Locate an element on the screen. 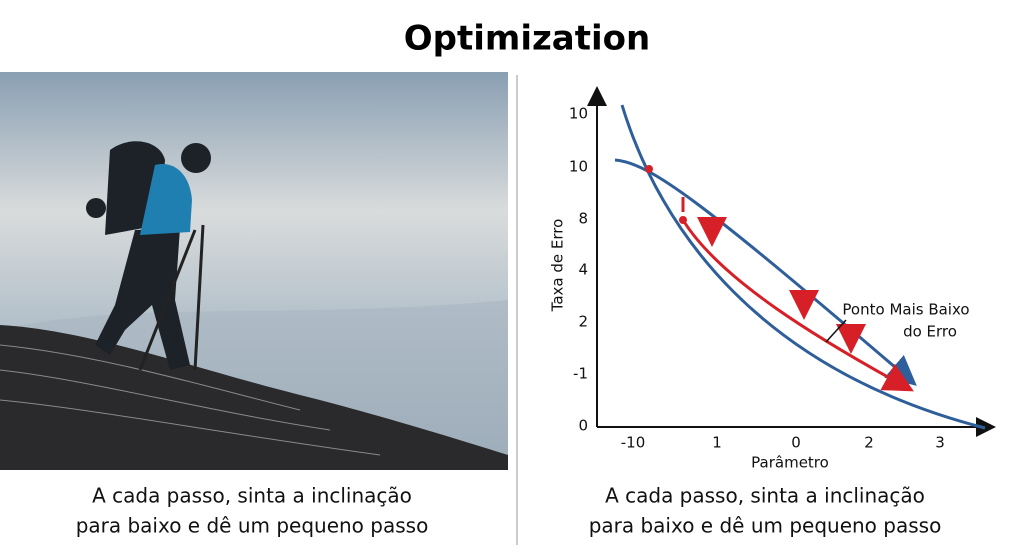  y-tick-label: 0 is located at coordinates (583, 426).